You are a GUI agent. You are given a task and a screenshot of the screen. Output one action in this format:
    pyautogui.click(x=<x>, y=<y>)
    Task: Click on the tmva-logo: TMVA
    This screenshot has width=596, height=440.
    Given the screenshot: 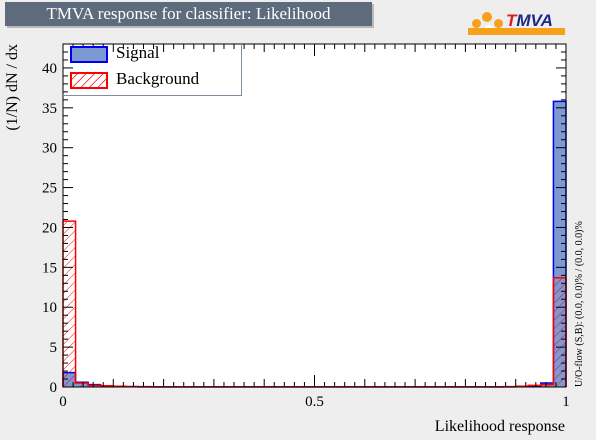 What is the action you would take?
    pyautogui.click(x=518, y=24)
    